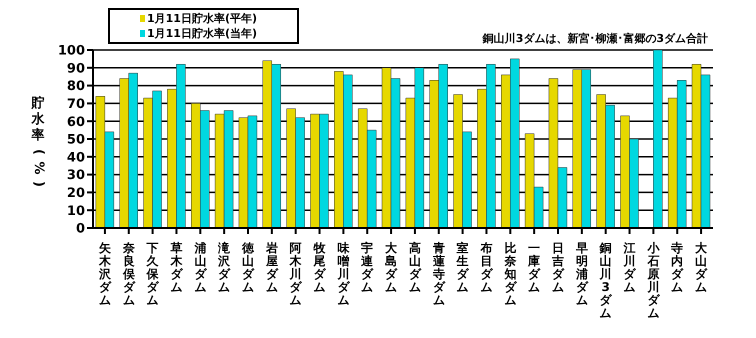 This screenshot has height=338, width=756. Describe the element at coordinates (75, 211) in the screenshot. I see `y-tick-label: 10` at that location.